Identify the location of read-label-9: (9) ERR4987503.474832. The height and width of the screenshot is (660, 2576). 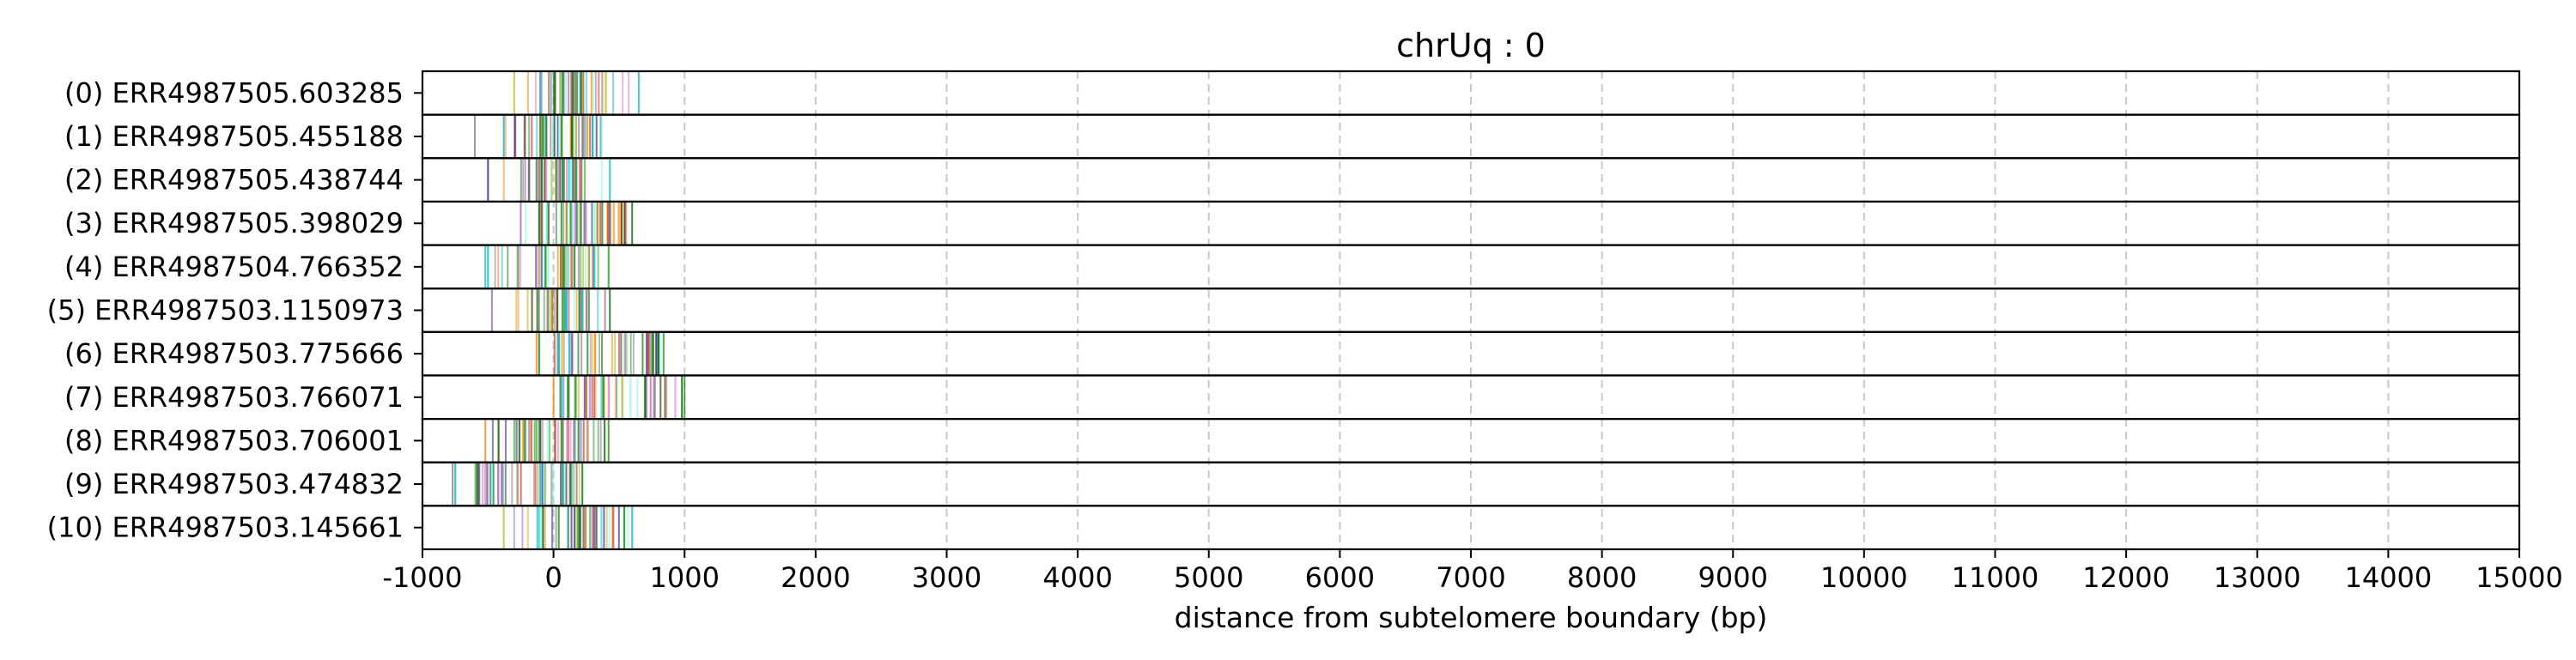
(234, 484).